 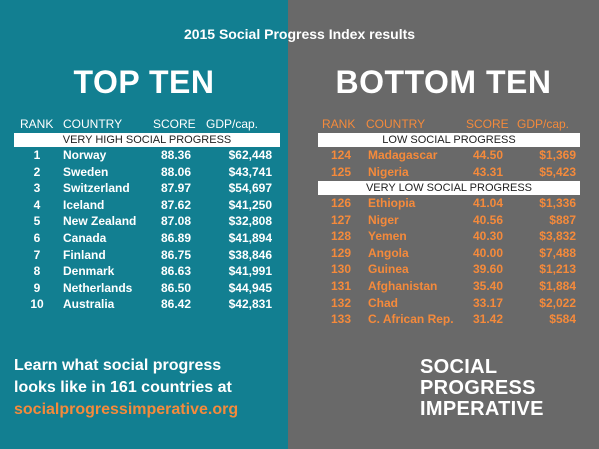 I want to click on top-header-country: COUNTRY, so click(x=93, y=124).